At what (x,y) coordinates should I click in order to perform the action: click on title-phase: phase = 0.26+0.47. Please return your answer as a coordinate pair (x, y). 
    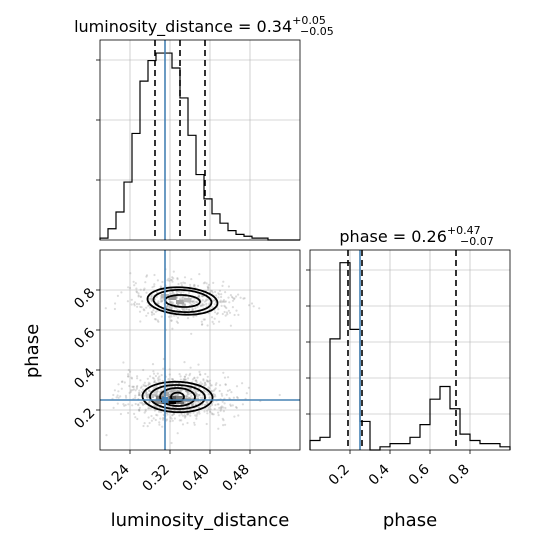
    Looking at the image, I should click on (409, 235).